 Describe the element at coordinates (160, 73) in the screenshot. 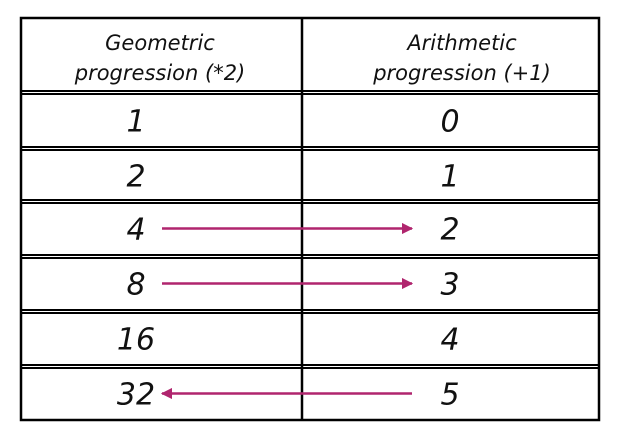

I see `header-geometric-line-2: progression (*2)` at that location.